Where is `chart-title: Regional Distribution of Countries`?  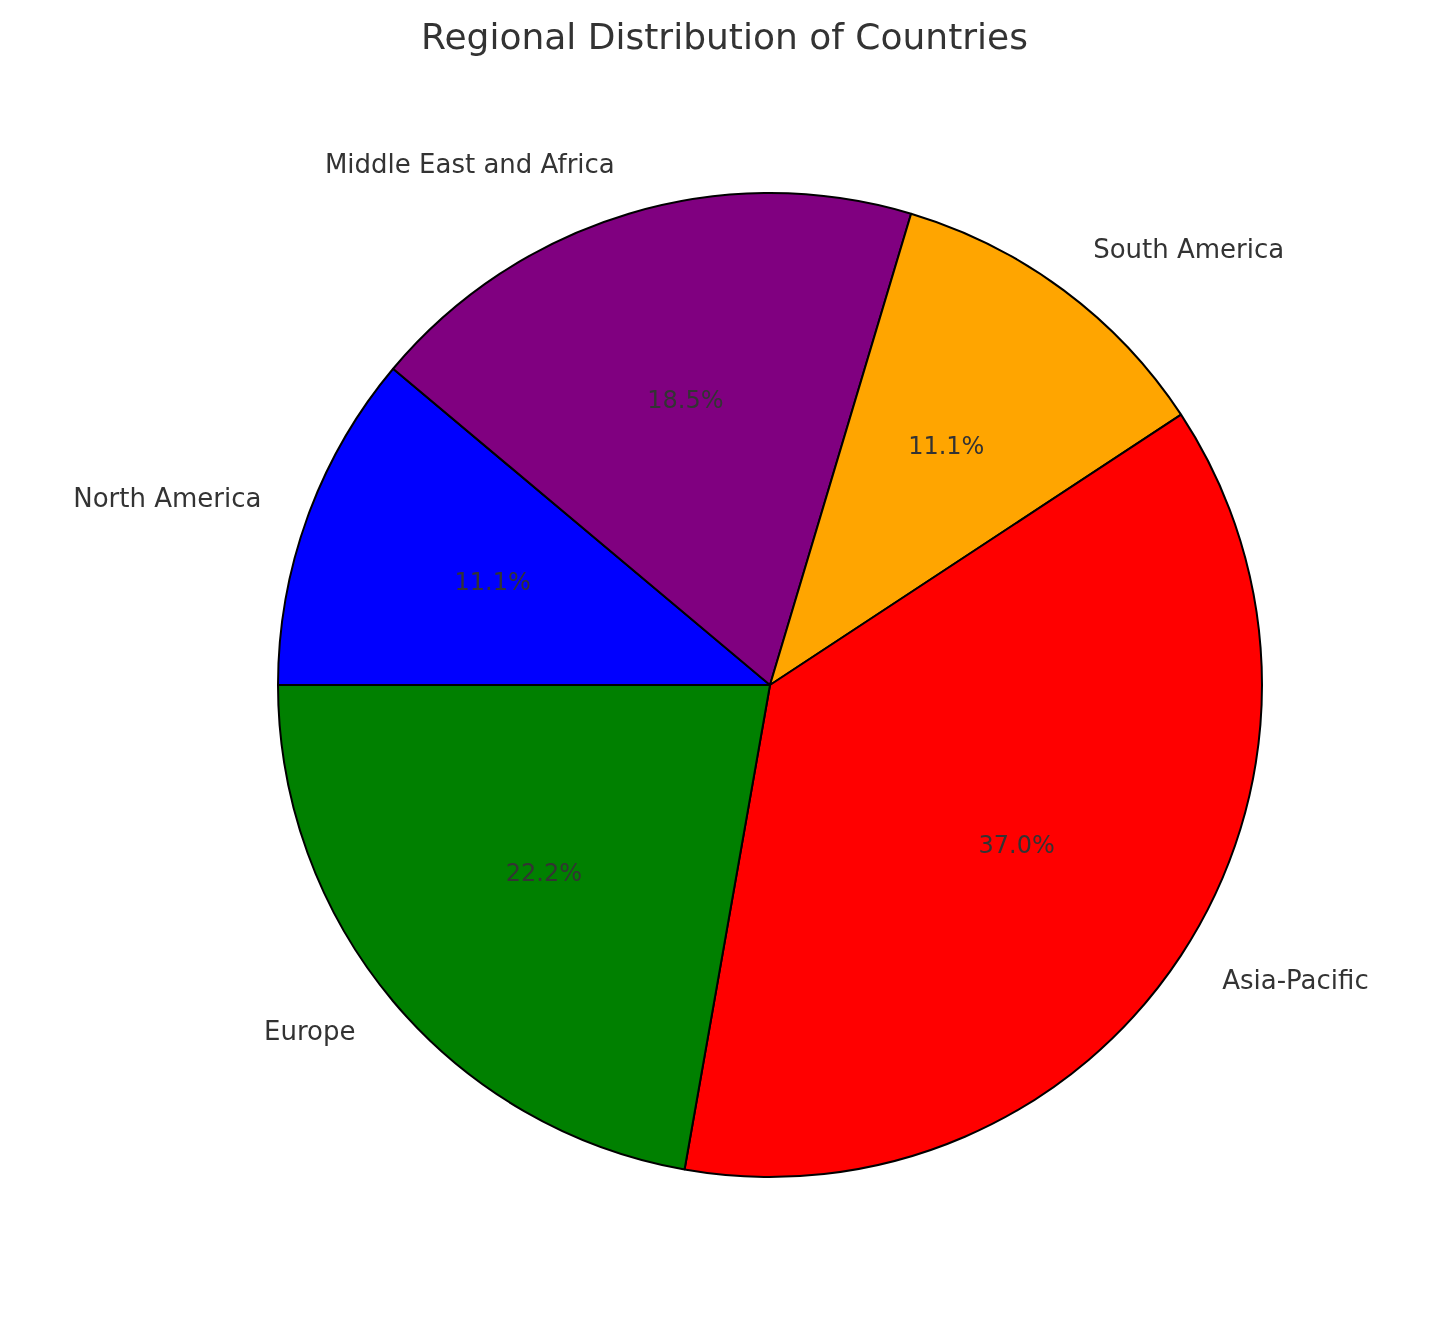 chart-title: Regional Distribution of Countries is located at coordinates (724, 37).